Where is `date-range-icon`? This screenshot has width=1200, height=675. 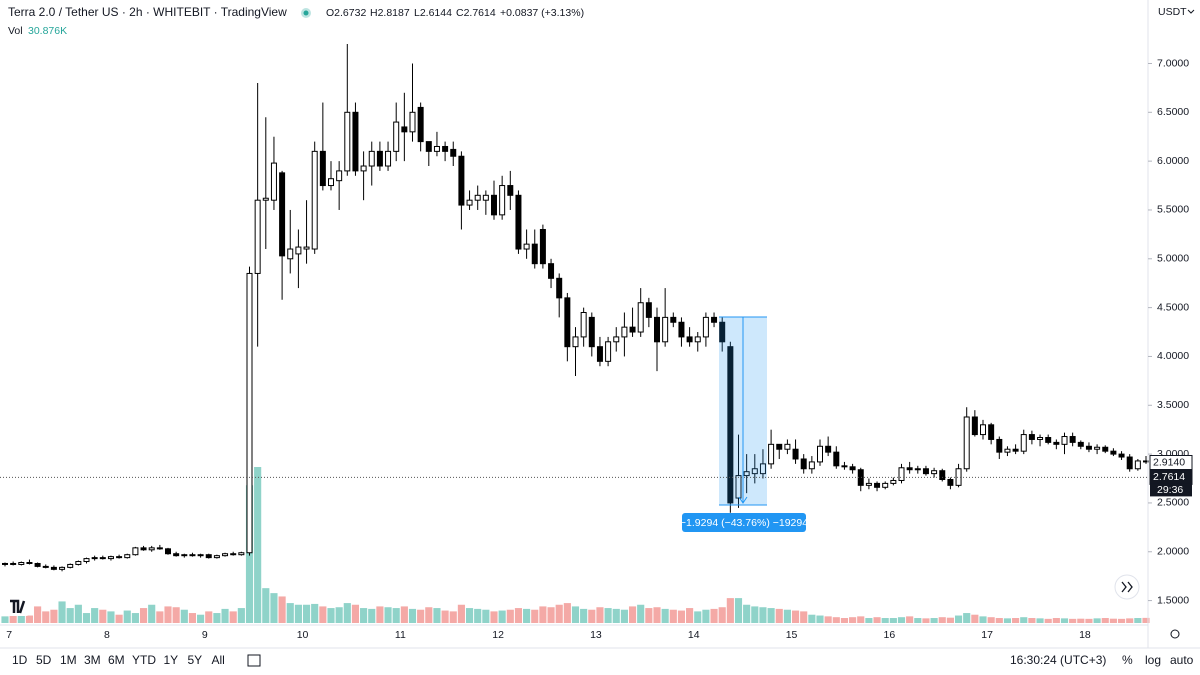 date-range-icon is located at coordinates (254, 660).